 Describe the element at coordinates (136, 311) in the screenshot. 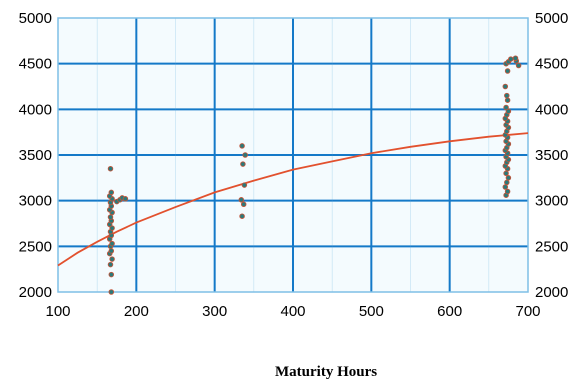

I see `x-tick-label-200: 200` at that location.